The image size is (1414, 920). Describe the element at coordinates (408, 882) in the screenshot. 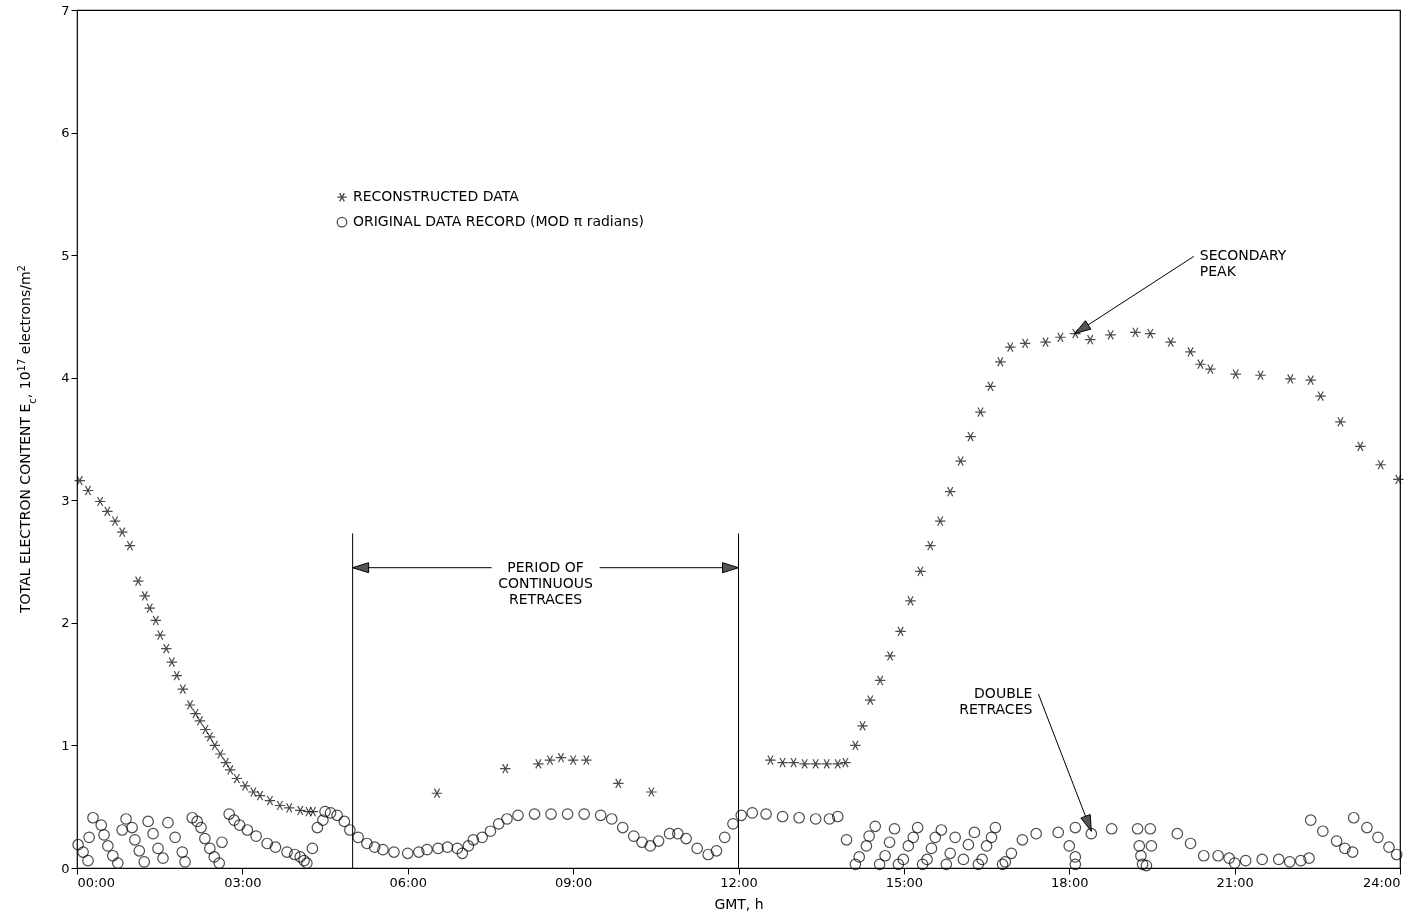

I see `x-tick-label: 06:00` at that location.